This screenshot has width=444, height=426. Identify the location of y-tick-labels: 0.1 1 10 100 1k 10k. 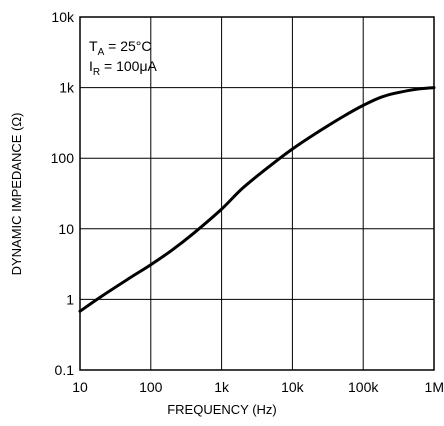
(63, 193).